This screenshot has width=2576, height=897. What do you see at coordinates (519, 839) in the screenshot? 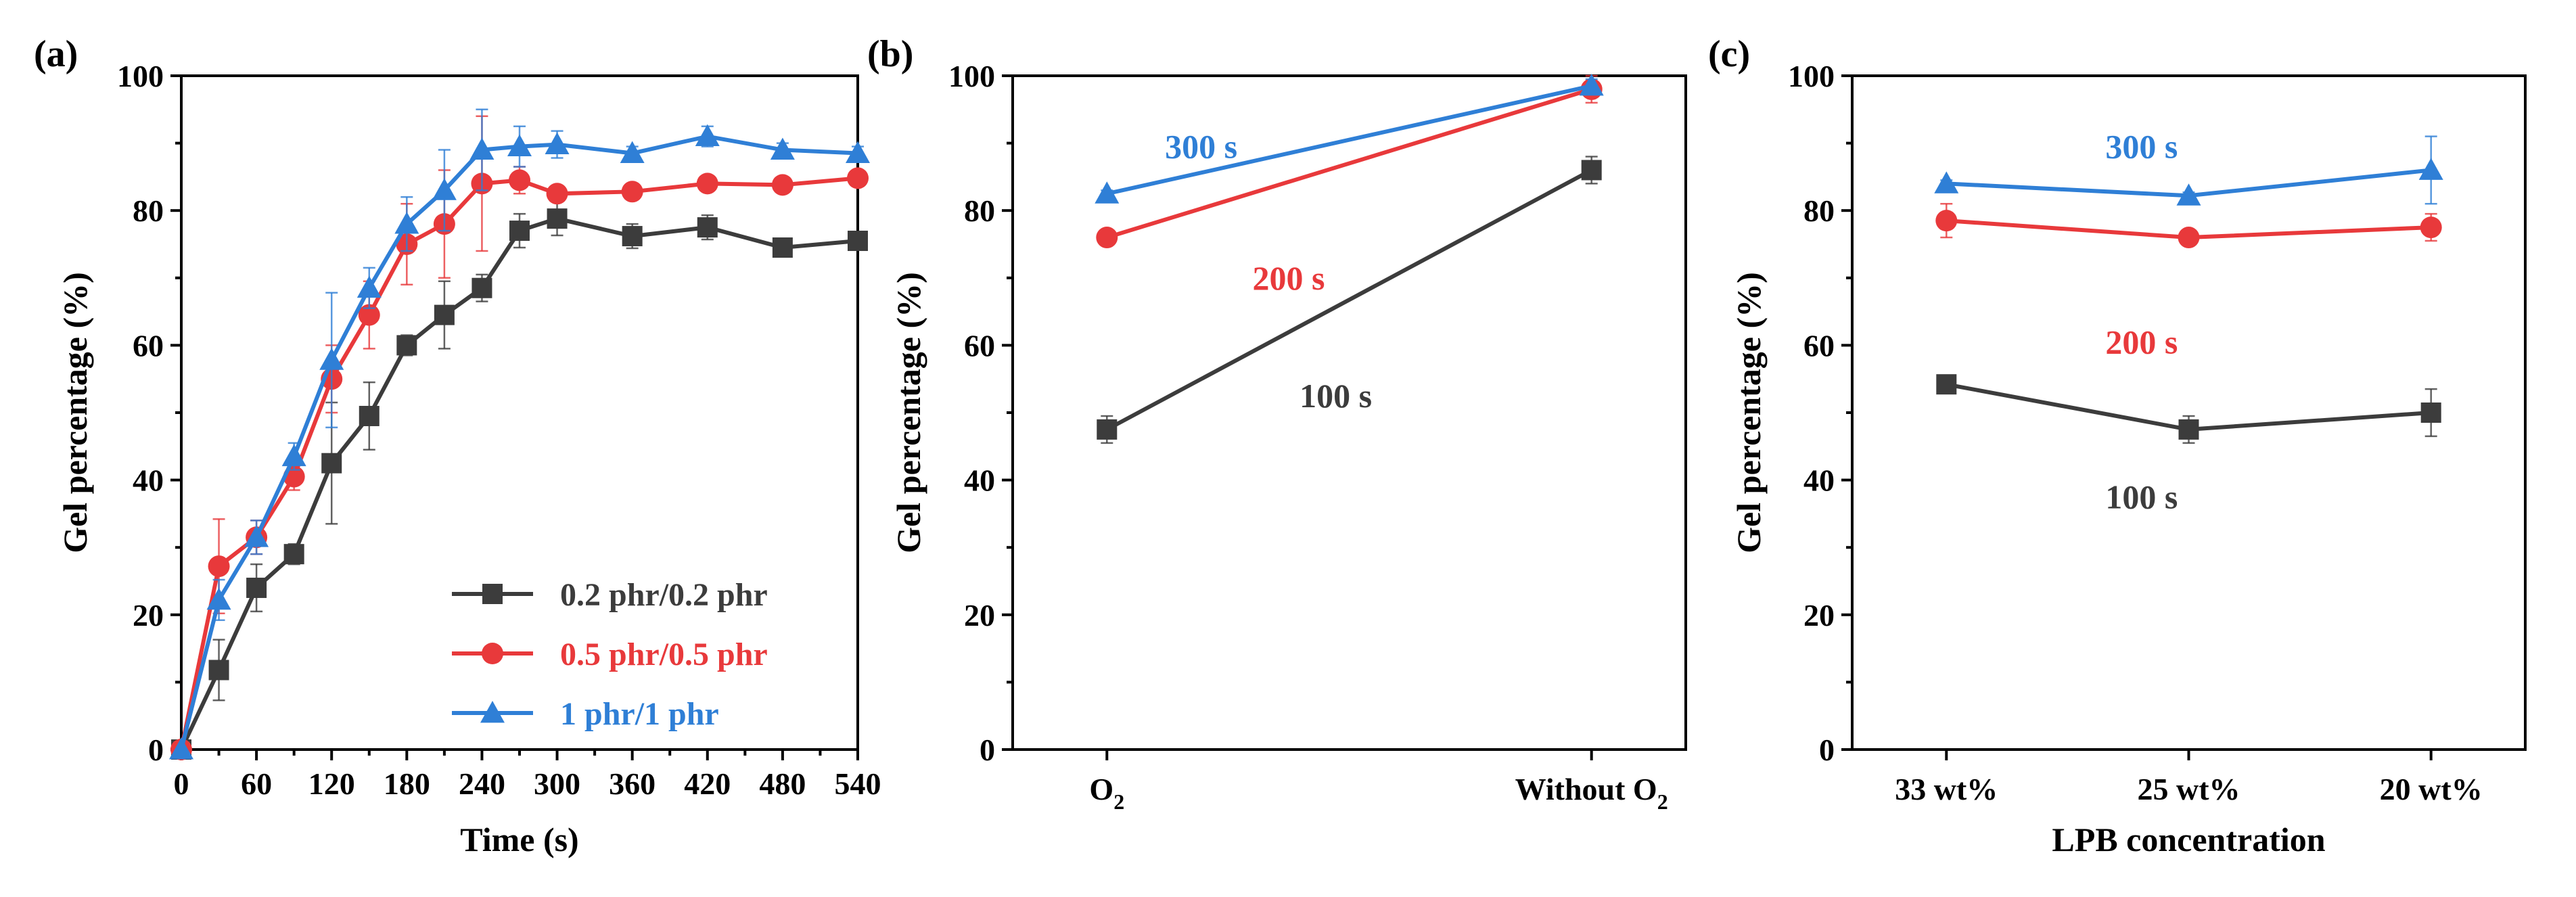
I see `x-axis-label: Time (s)` at bounding box center [519, 839].